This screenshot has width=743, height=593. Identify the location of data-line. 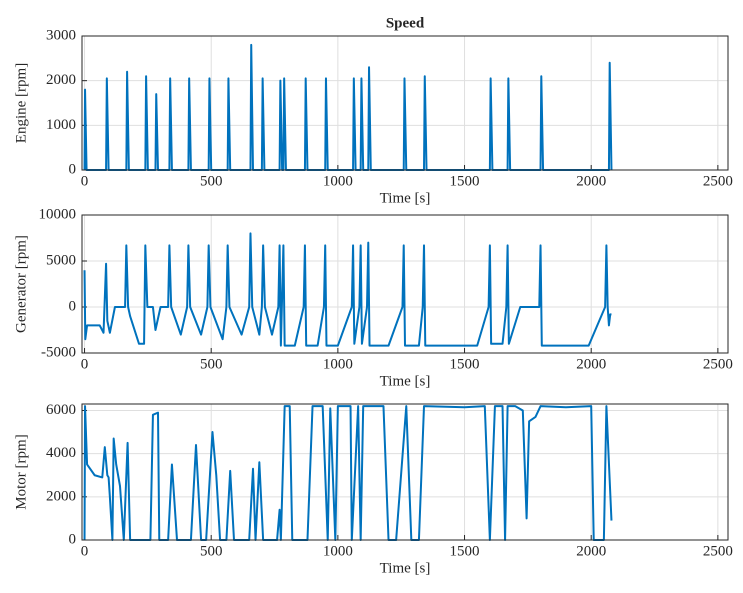
(347, 289).